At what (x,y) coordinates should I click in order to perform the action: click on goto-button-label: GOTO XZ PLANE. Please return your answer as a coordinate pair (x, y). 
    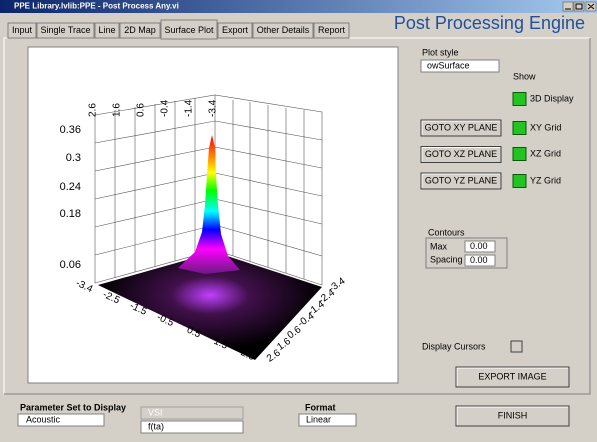
    Looking at the image, I should click on (461, 154).